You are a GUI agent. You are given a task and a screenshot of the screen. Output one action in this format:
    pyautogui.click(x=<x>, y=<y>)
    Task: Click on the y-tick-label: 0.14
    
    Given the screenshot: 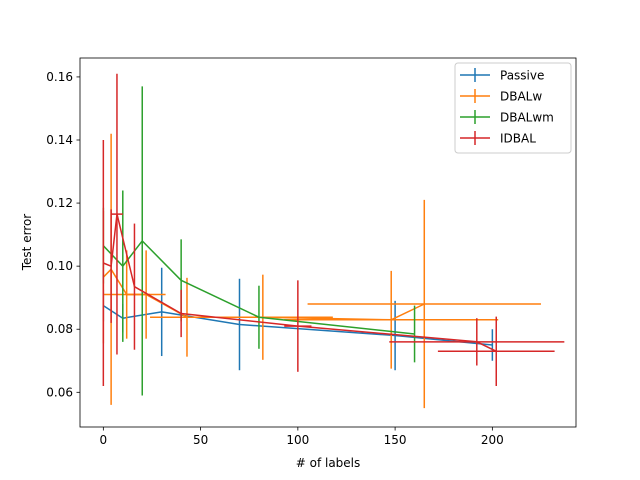 What is the action you would take?
    pyautogui.click(x=59, y=140)
    